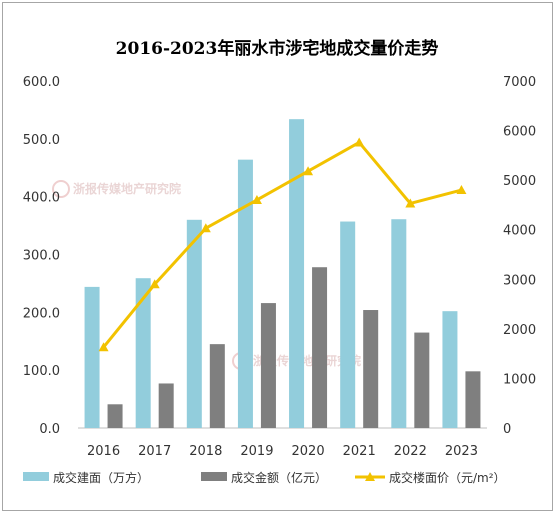 This screenshot has height=515, width=557. Describe the element at coordinates (519, 132) in the screenshot. I see `y2-tick-label: 6000` at that location.